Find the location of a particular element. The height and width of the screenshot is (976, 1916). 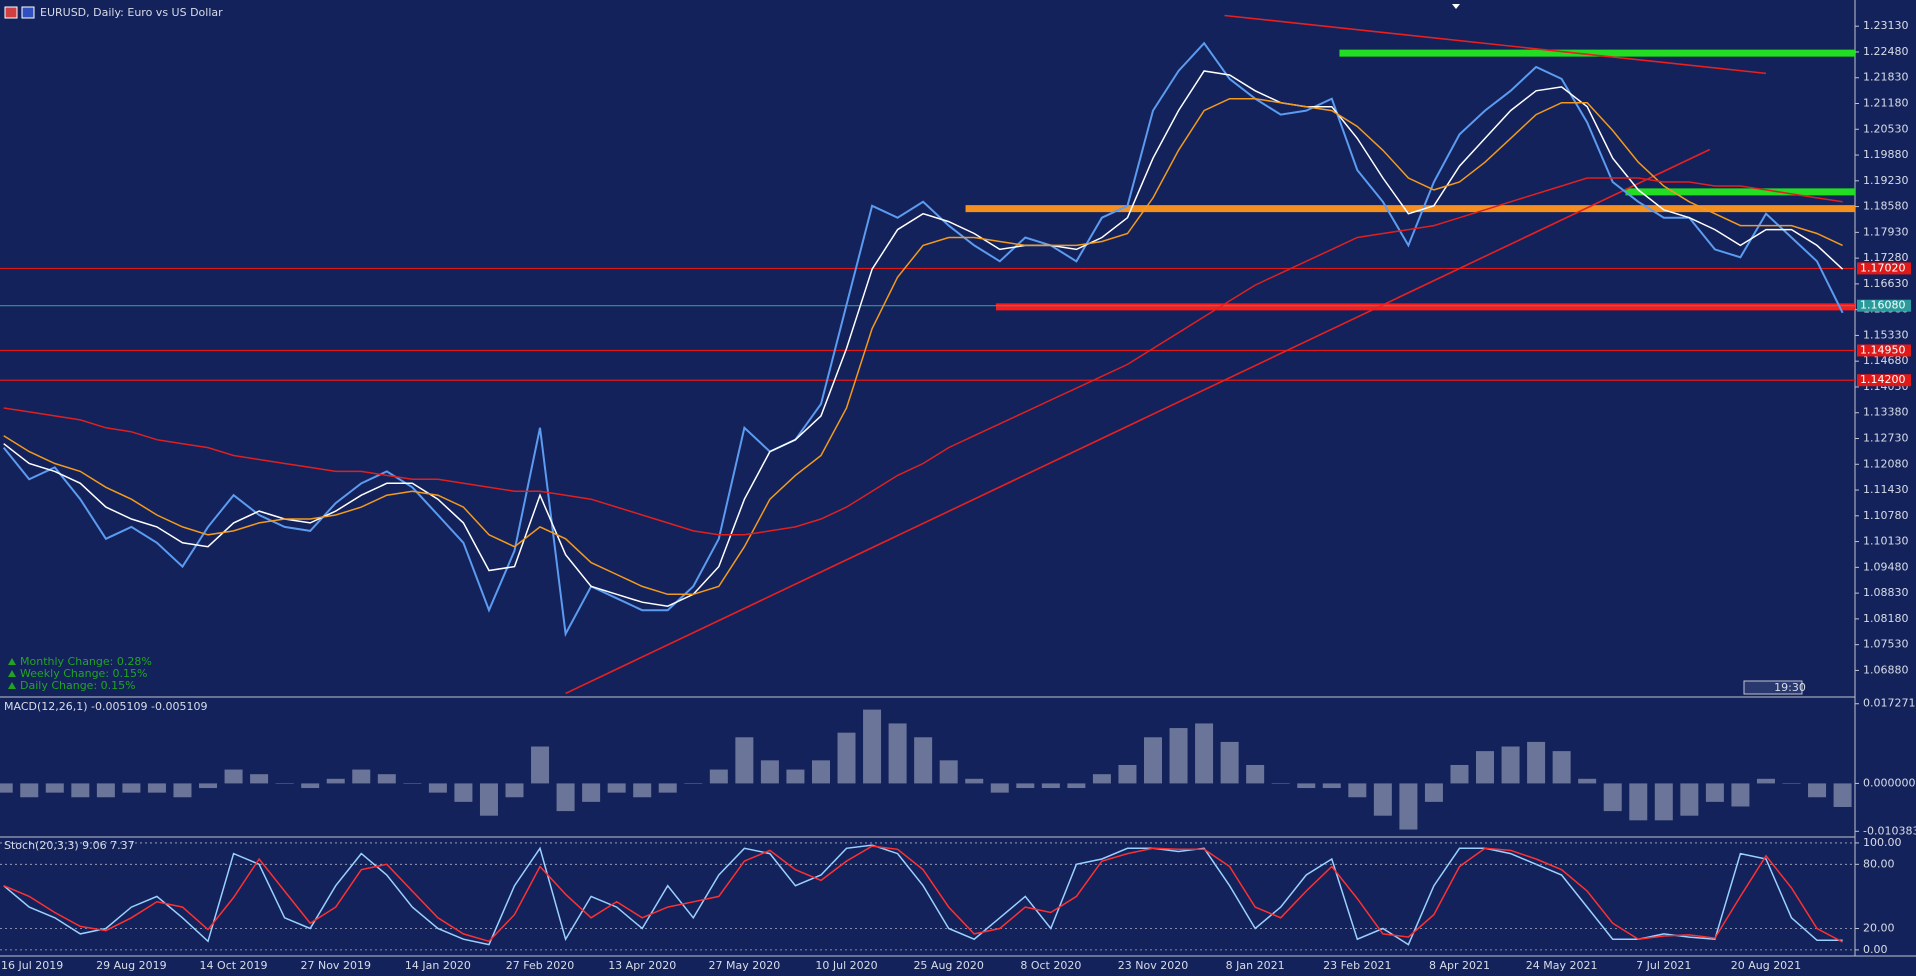

shift-marker is located at coordinates (1456, 6).